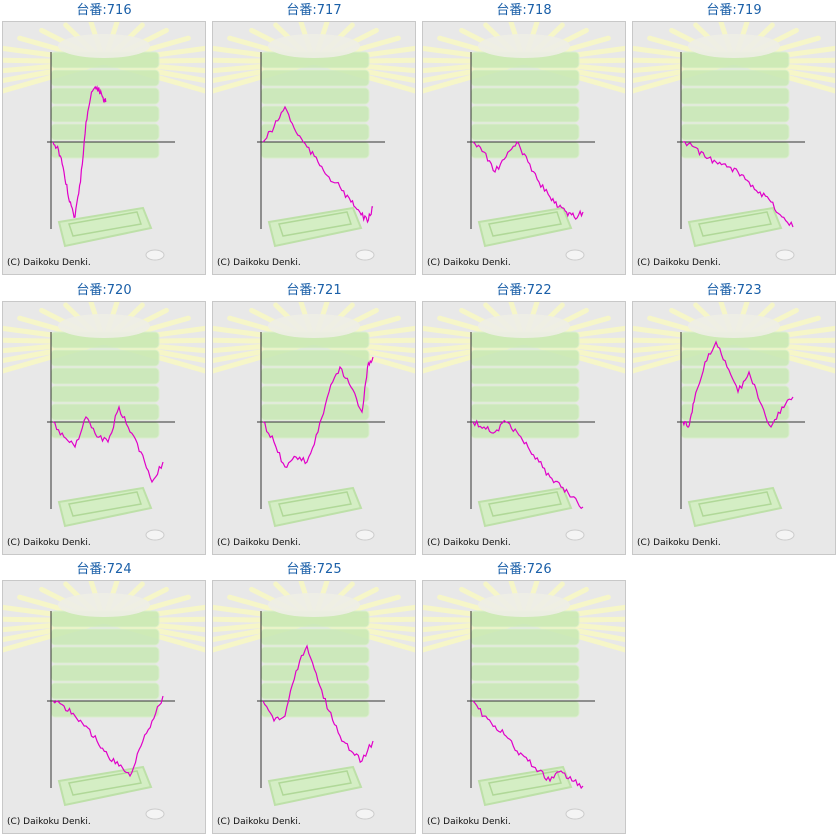 The width and height of the screenshot is (840, 839). What do you see at coordinates (524, 10) in the screenshot?
I see `machine-number-title: 台番:718` at bounding box center [524, 10].